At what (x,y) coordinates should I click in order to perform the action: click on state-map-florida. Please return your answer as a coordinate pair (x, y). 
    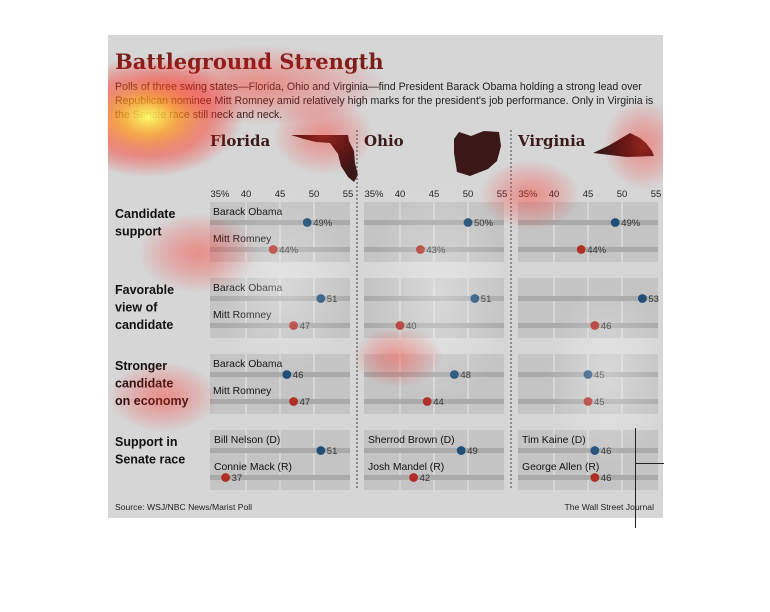
    Looking at the image, I should click on (324, 158).